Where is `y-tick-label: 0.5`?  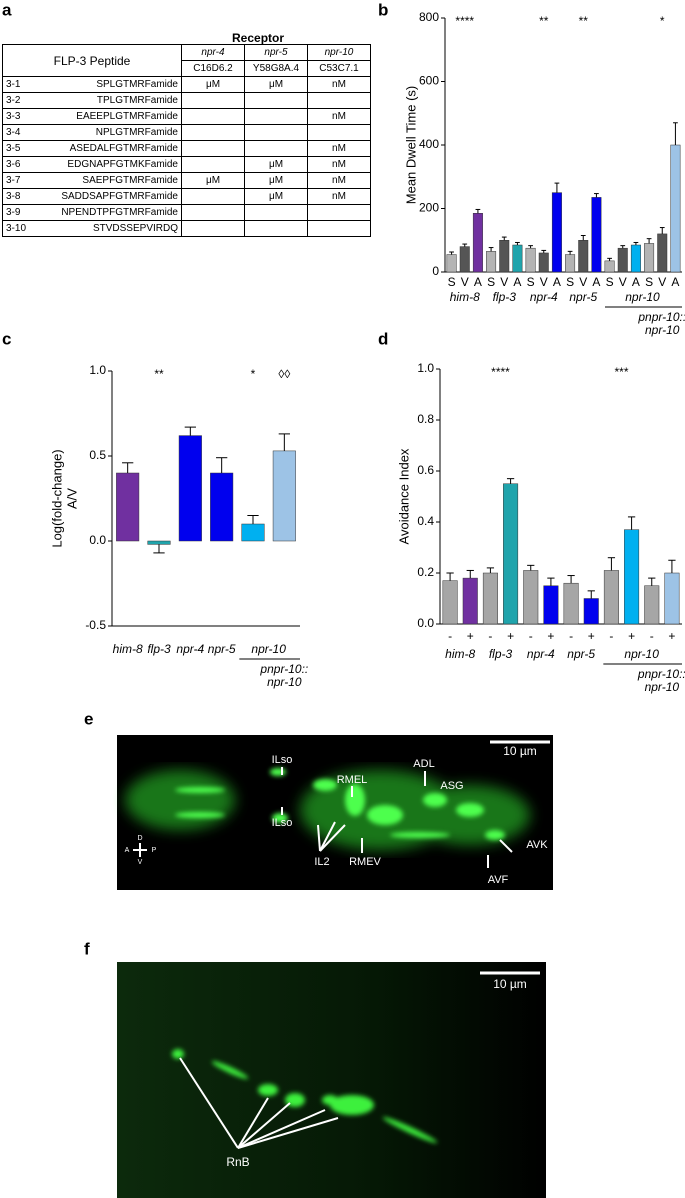 y-tick-label: 0.5 is located at coordinates (97, 455).